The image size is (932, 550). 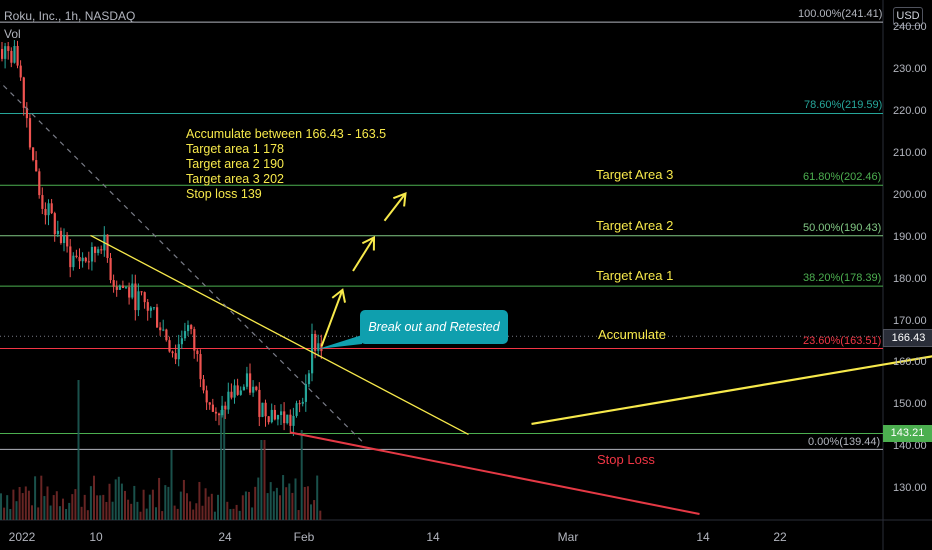 I want to click on x-tick: 24, so click(x=225, y=537).